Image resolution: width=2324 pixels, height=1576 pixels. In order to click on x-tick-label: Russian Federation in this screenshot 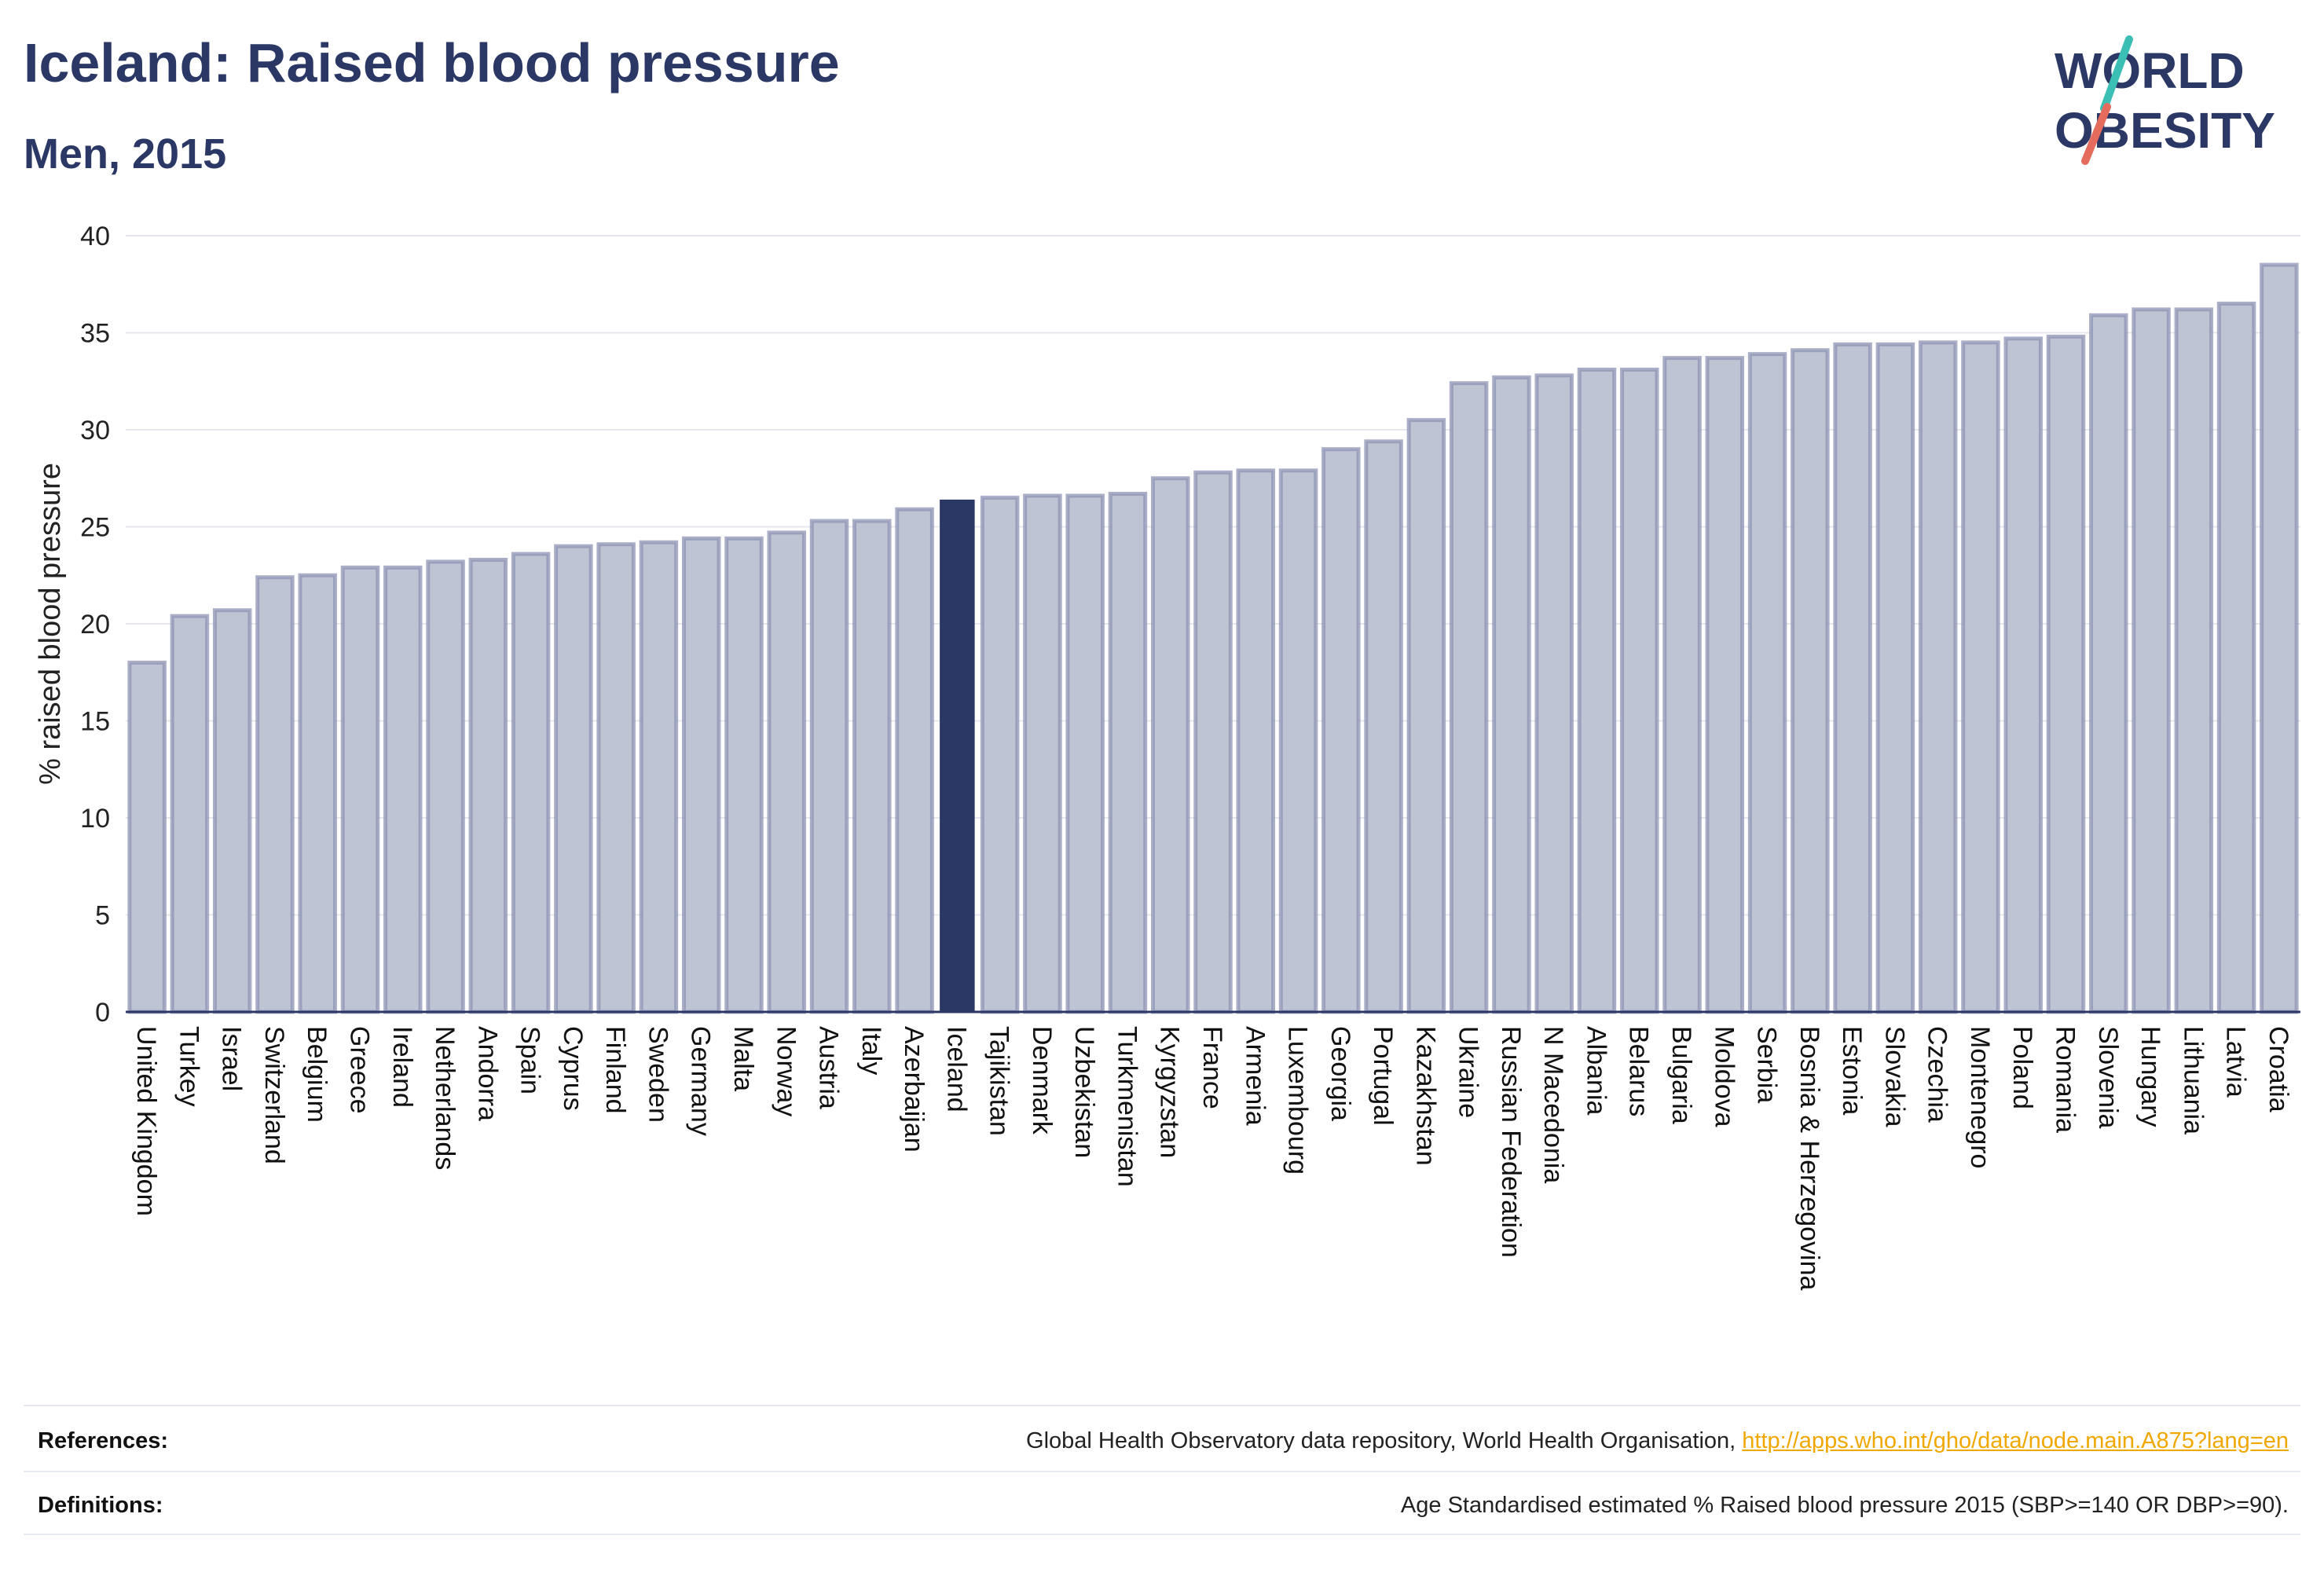, I will do `click(1511, 1142)`.